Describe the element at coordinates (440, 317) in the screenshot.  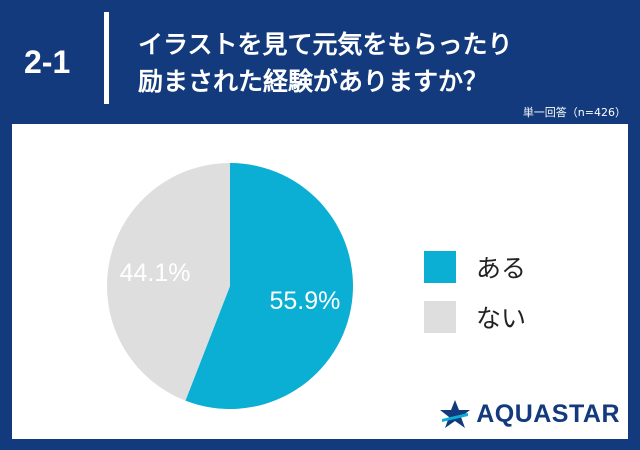
I see `legend-swatch-nai` at that location.